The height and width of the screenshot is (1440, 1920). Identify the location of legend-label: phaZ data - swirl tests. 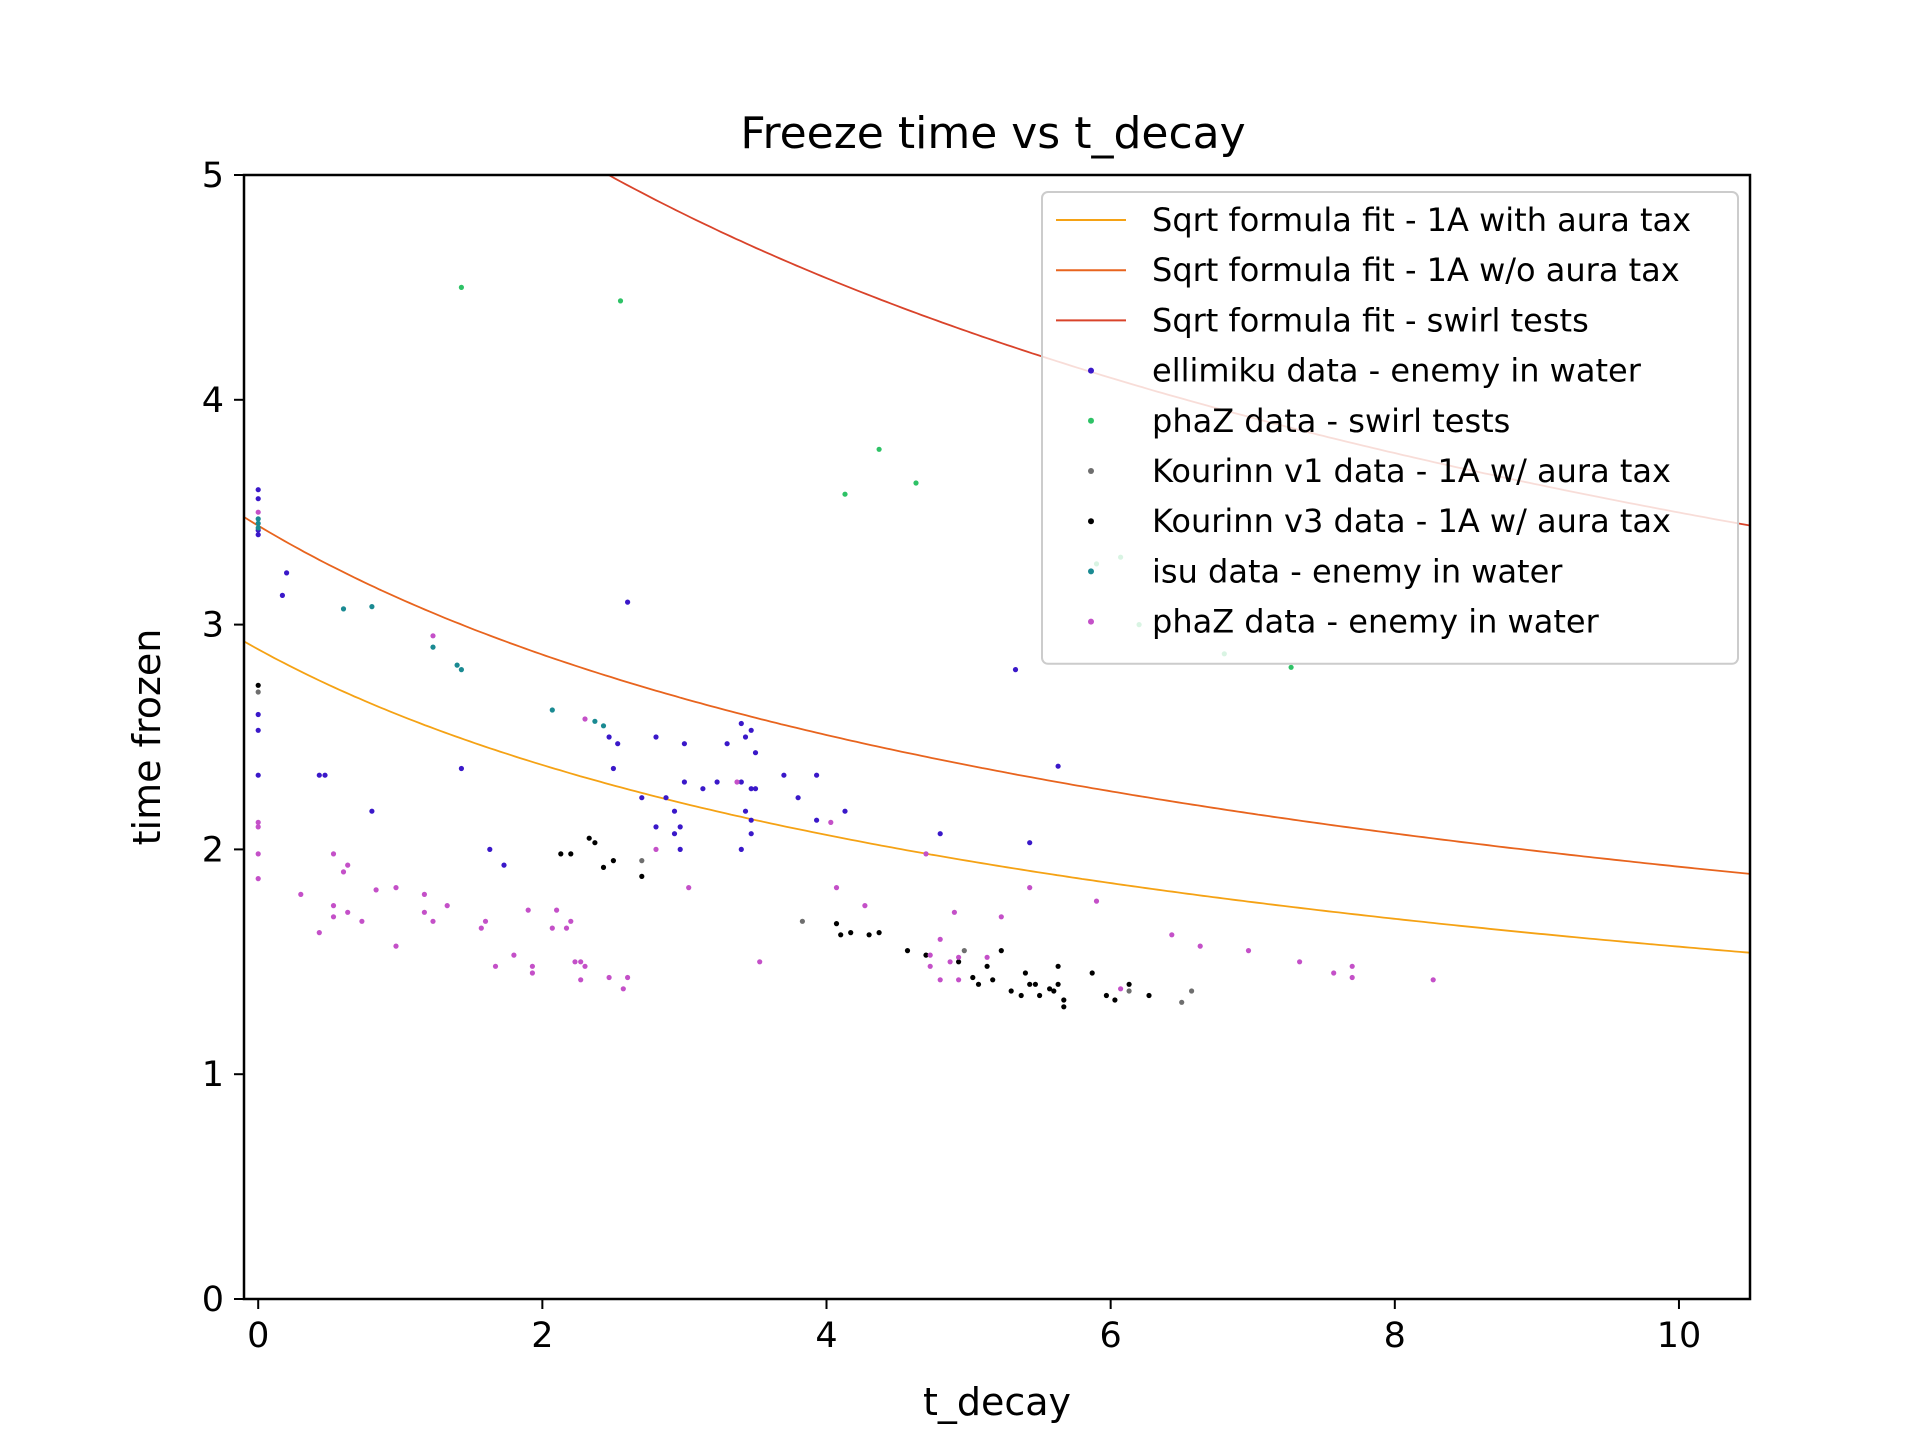
(1331, 421).